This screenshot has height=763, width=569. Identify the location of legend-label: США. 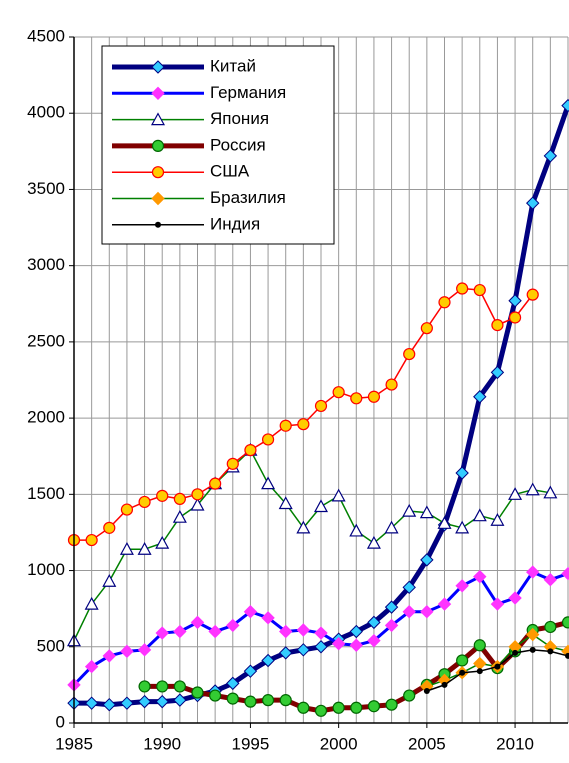
(230, 171).